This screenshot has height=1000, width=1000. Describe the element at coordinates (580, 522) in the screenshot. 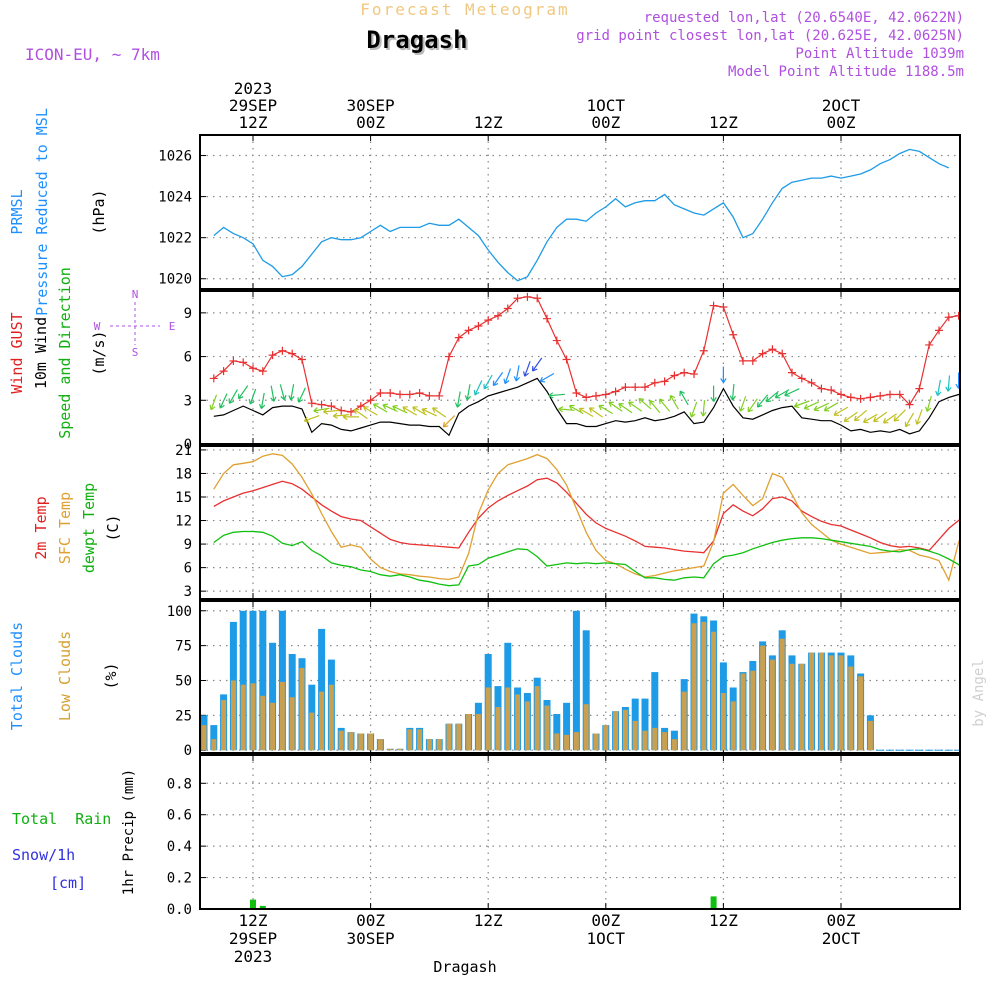

I see `temperature-frame` at that location.